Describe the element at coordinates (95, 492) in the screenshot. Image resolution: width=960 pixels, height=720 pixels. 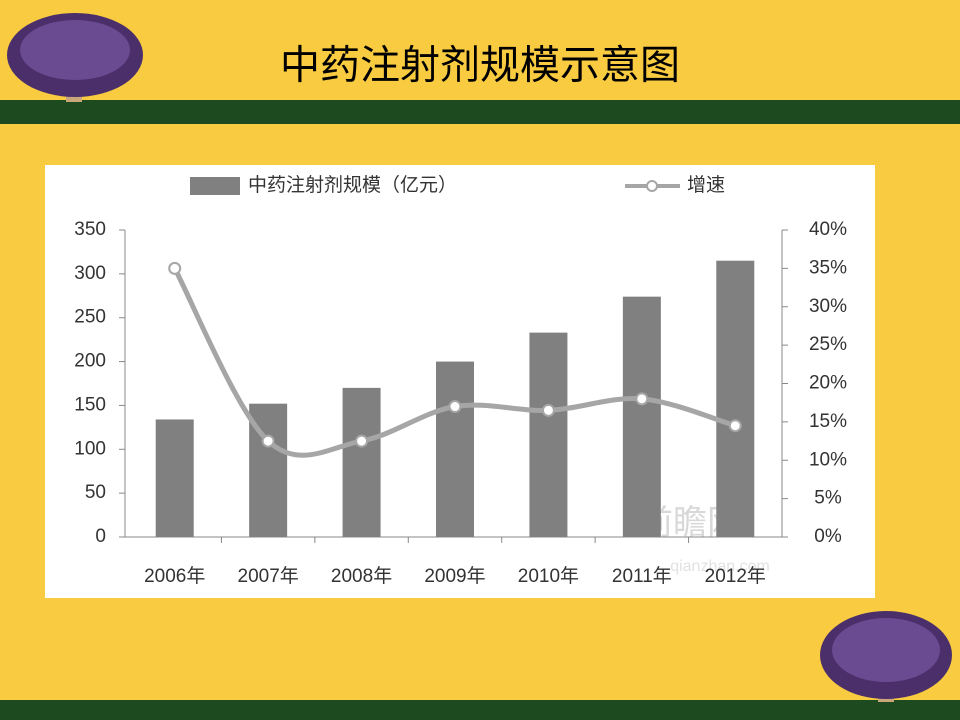
I see `y-tick-label: 50` at that location.